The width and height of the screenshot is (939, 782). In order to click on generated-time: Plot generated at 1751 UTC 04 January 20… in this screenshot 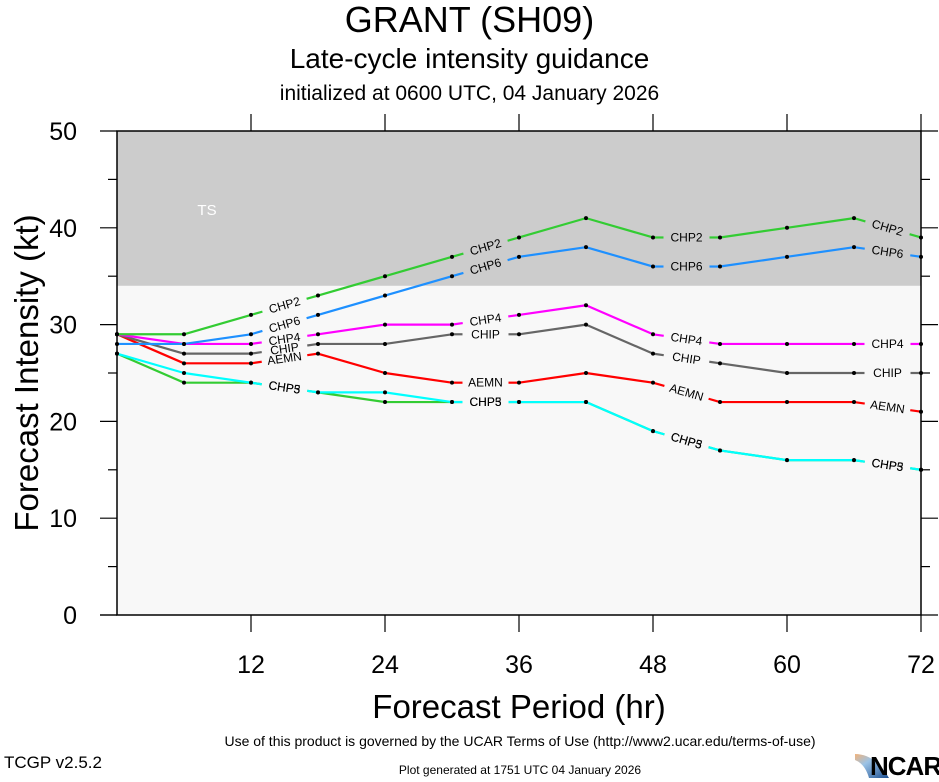, I will do `click(520, 770)`.